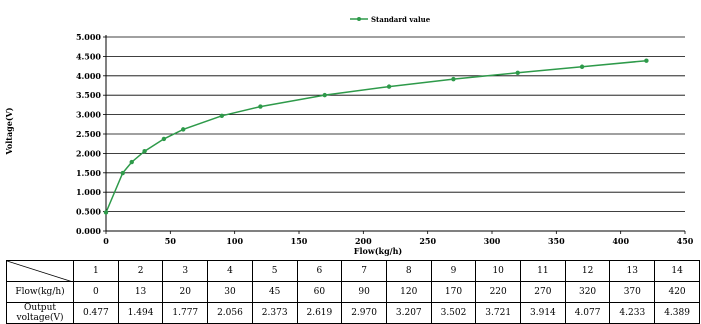 The height and width of the screenshot is (324, 701). I want to click on table-cell: 0, so click(96, 292).